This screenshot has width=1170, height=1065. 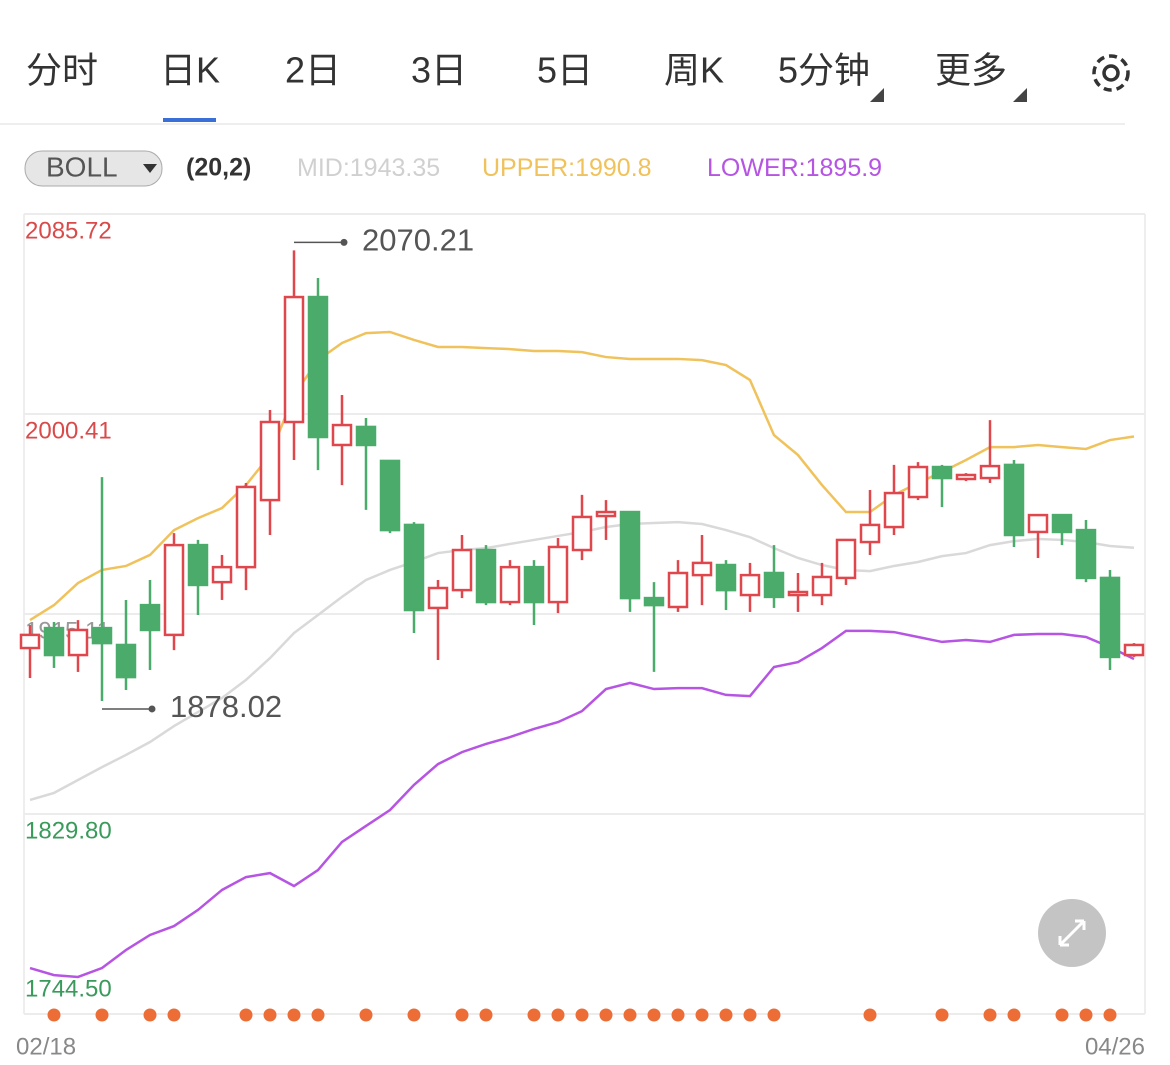 I want to click on tab: 5分钟, so click(x=824, y=70).